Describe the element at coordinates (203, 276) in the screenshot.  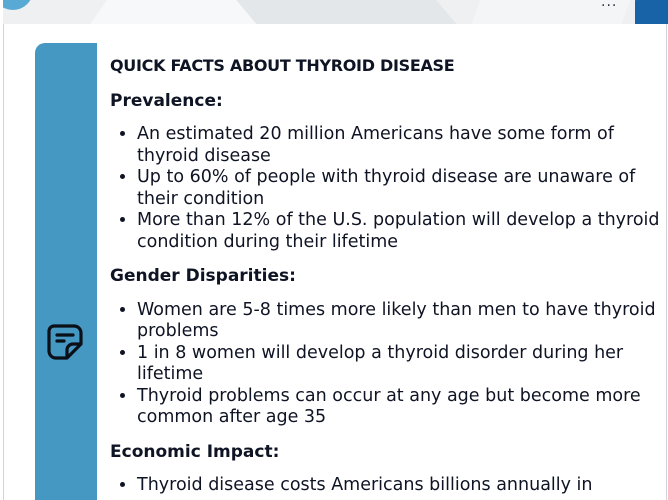
I see `section-heading: Gender Disparities:` at that location.